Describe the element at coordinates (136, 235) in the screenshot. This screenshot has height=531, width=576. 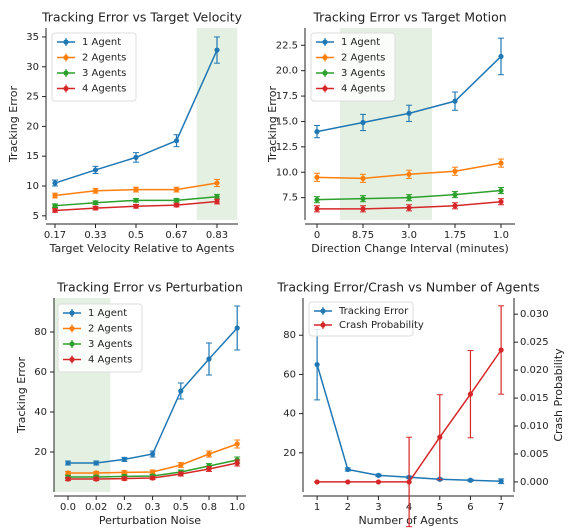
I see `x-tick-label: 0.5` at that location.